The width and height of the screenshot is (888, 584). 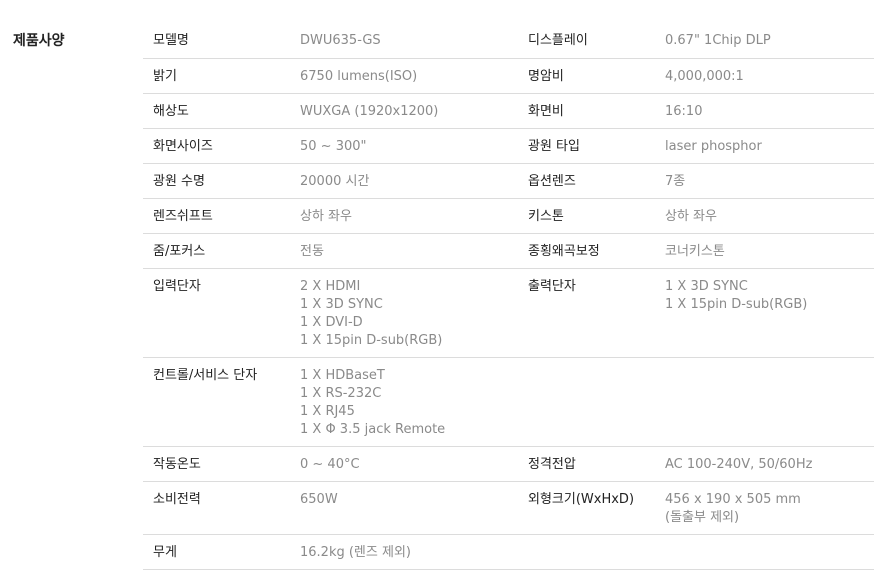 I want to click on spec-row: 해상도 WUXGA (1920x1200) 화면비 16:10, so click(x=508, y=111).